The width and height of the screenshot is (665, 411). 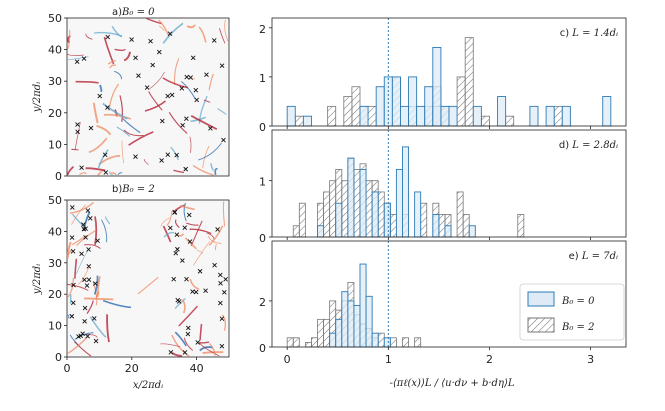 I want to click on panel-b-structures, so click(x=147, y=279).